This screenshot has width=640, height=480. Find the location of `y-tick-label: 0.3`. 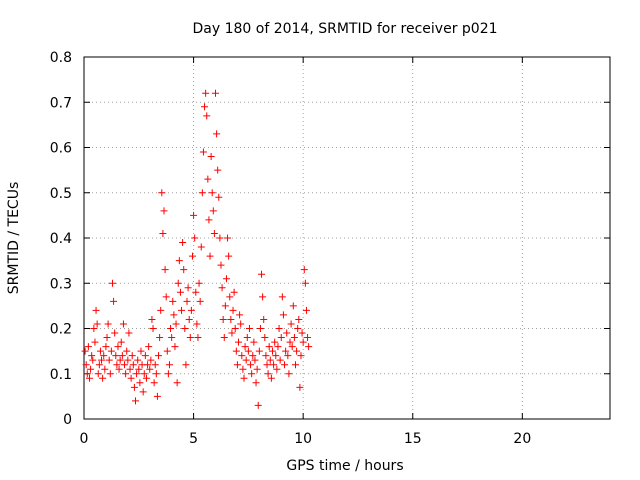

y-tick-label: 0.3 is located at coordinates (61, 284).